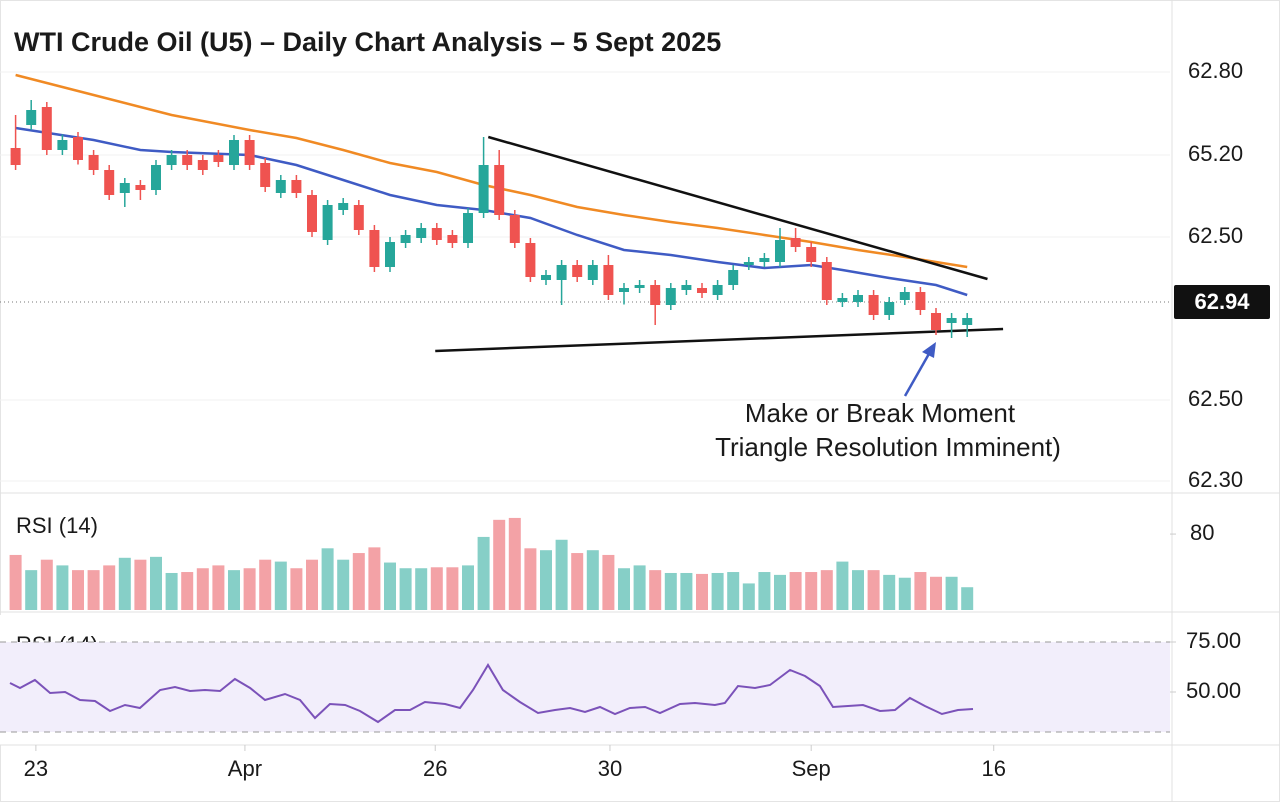  Describe the element at coordinates (57, 525) in the screenshot. I see `panel-title: RSI (14)` at that location.